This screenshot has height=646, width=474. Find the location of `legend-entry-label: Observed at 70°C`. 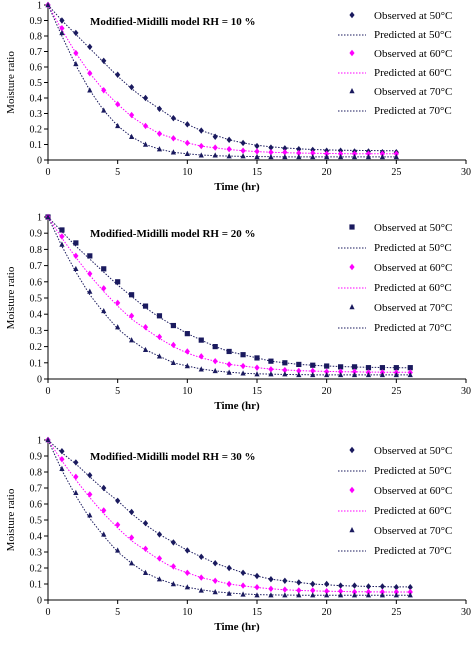

legend-entry-label: Observed at 70°C is located at coordinates (413, 92).